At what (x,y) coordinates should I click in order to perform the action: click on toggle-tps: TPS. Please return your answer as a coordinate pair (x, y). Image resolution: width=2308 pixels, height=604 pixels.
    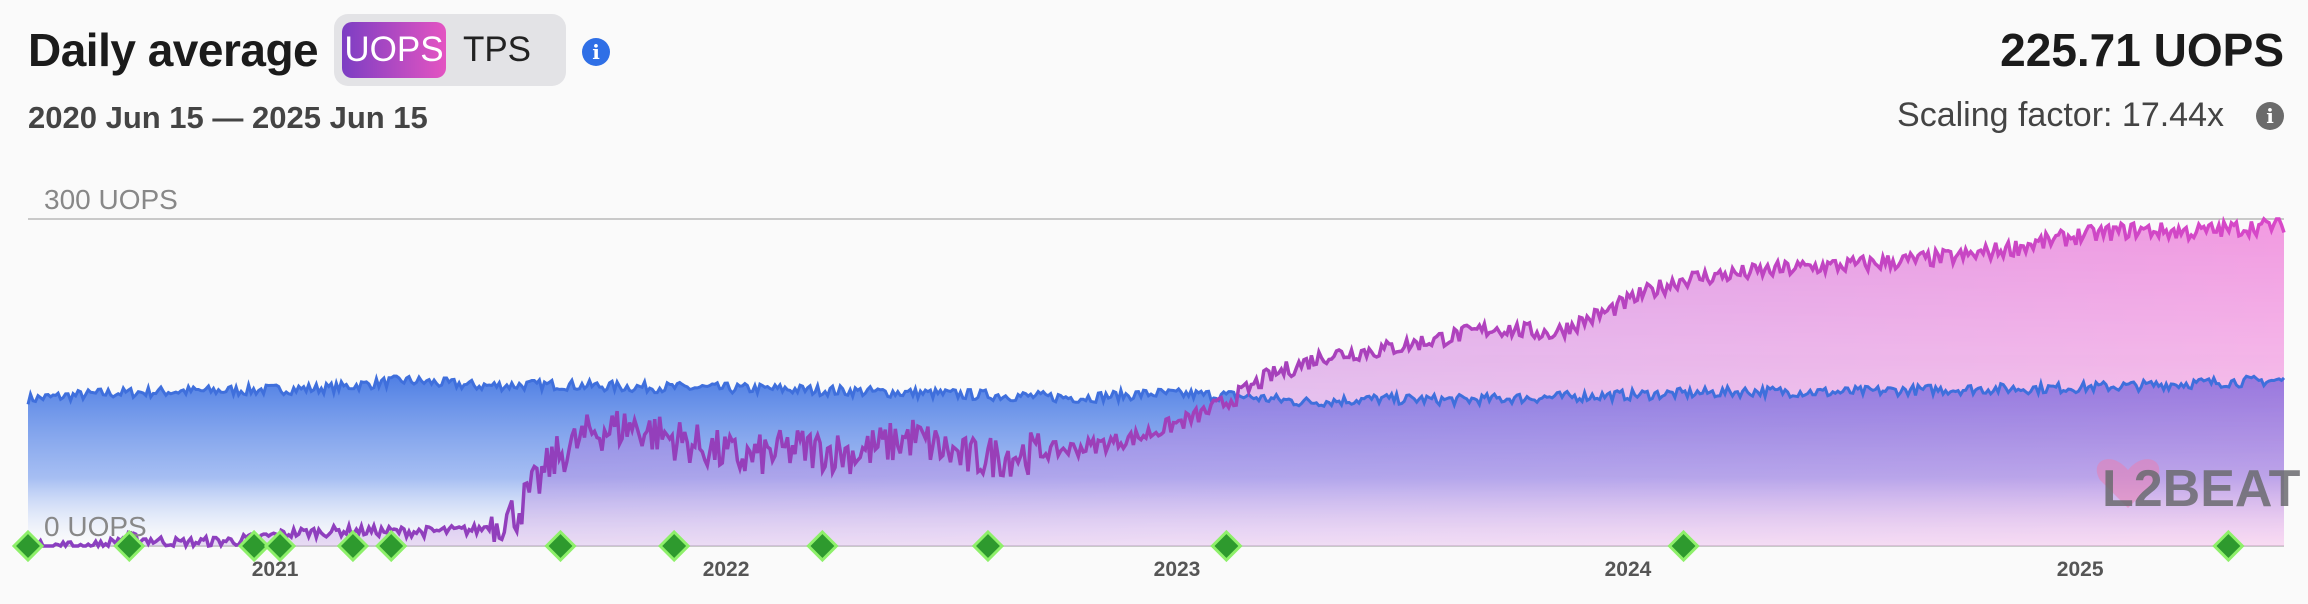
    Looking at the image, I should click on (497, 49).